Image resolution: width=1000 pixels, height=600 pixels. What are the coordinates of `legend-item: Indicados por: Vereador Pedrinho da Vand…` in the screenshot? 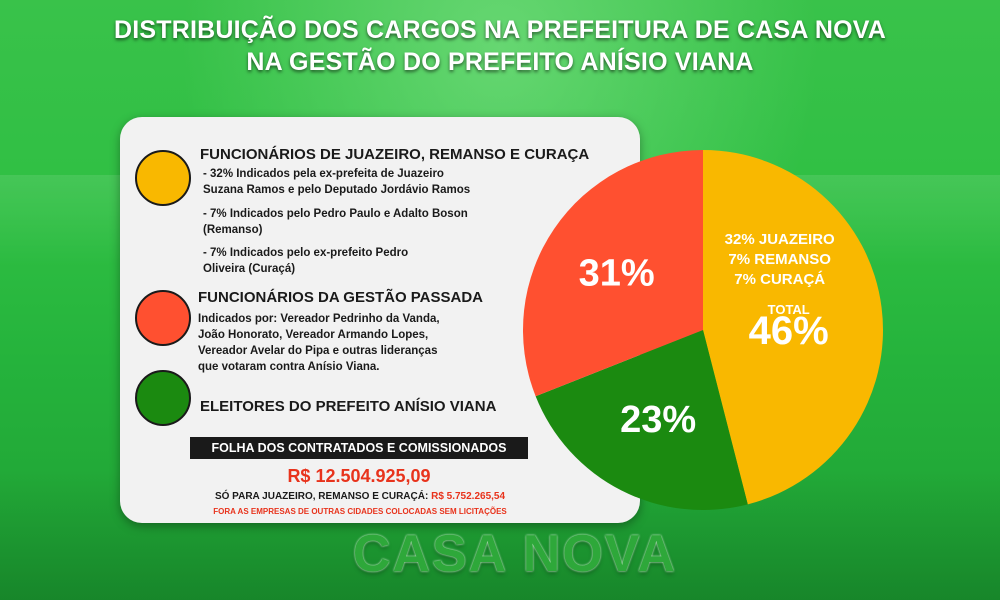 It's located at (319, 319).